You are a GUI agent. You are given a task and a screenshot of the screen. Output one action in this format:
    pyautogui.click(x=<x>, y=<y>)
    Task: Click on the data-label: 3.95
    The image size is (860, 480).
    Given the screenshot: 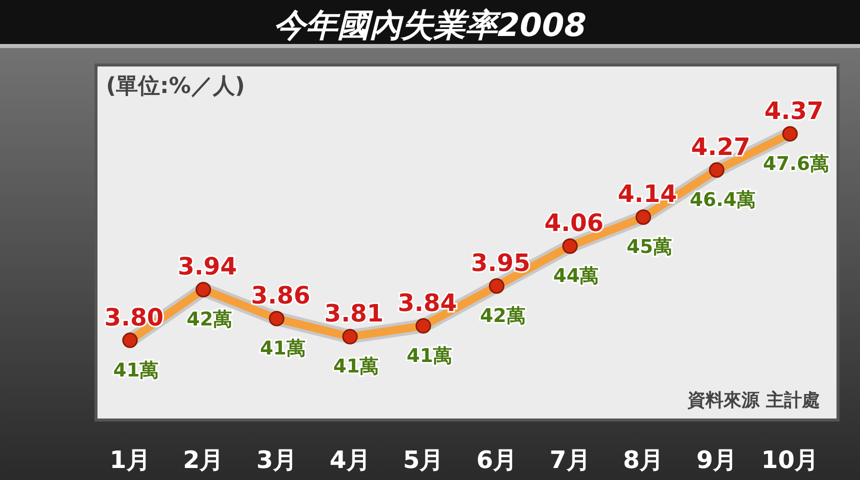 What is the action you would take?
    pyautogui.click(x=500, y=262)
    